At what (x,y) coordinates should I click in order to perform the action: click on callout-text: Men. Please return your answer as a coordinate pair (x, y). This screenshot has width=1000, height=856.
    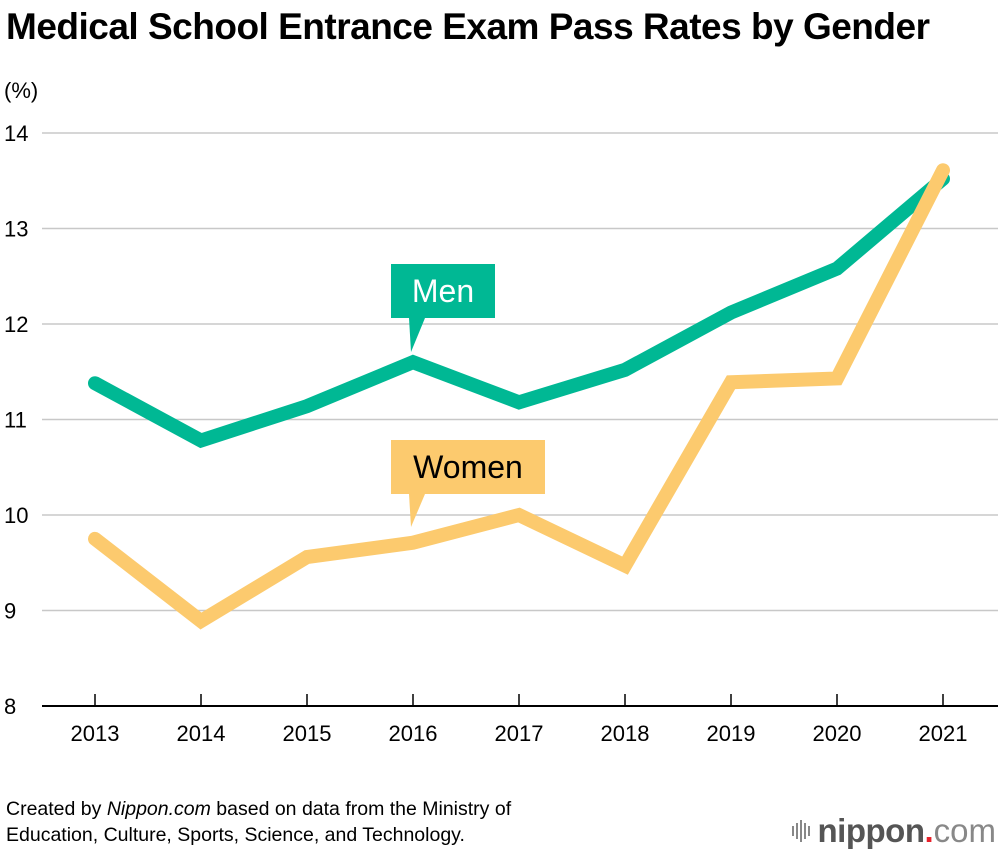
    Looking at the image, I should click on (443, 291).